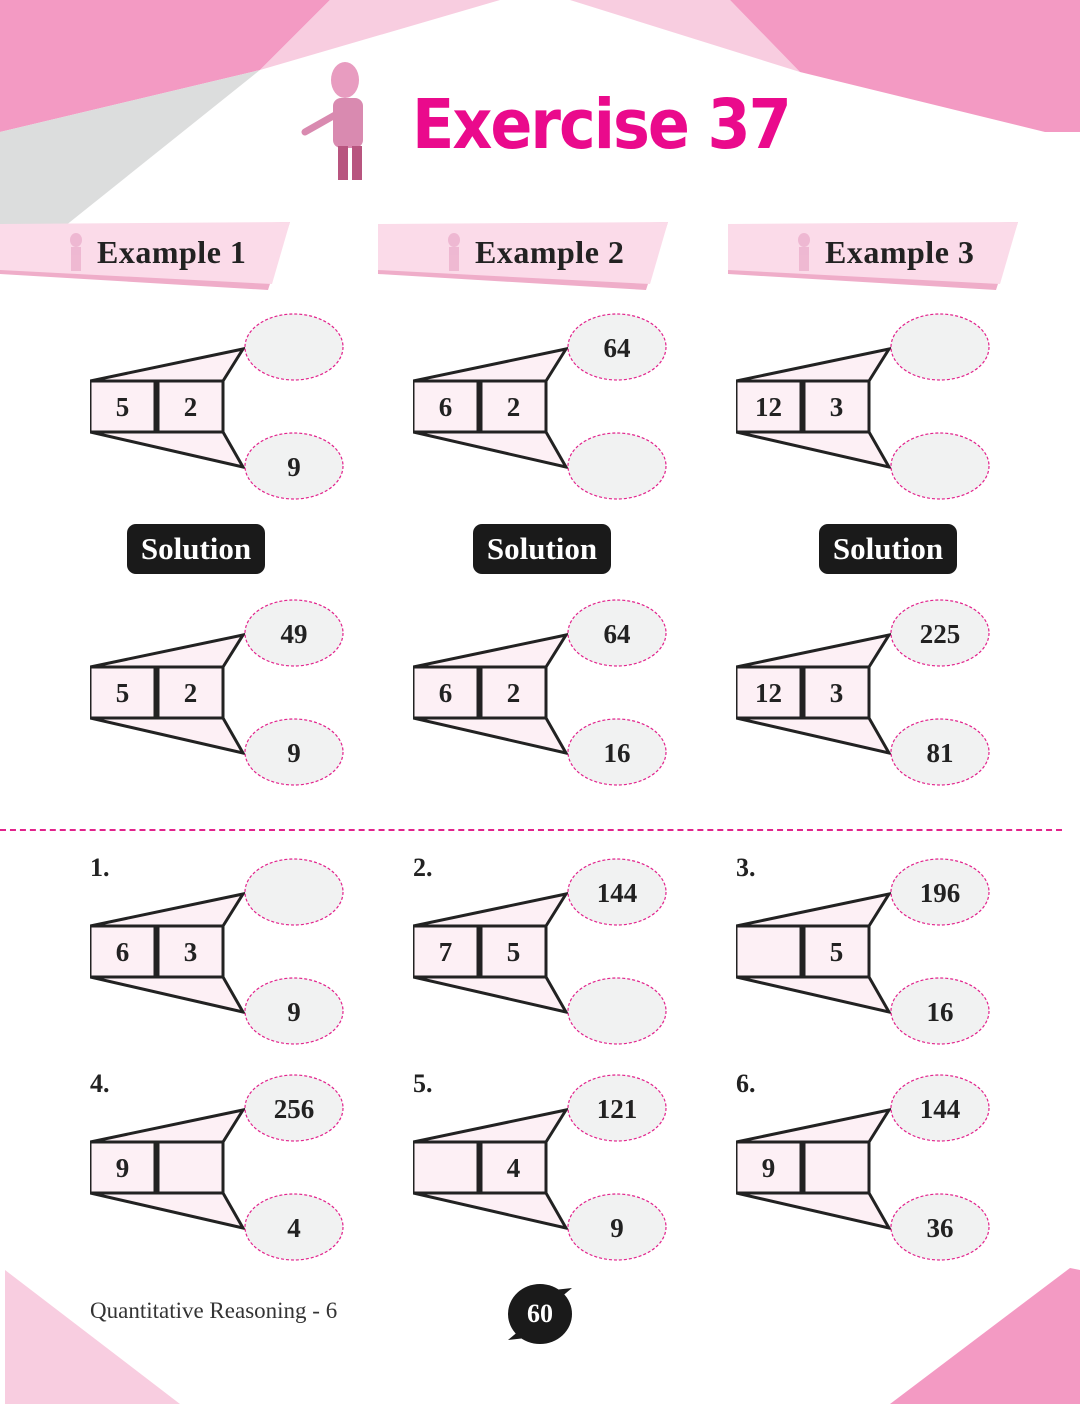 Image resolution: width=1080 pixels, height=1404 pixels. Describe the element at coordinates (531, 830) in the screenshot. I see `section-divider` at that location.